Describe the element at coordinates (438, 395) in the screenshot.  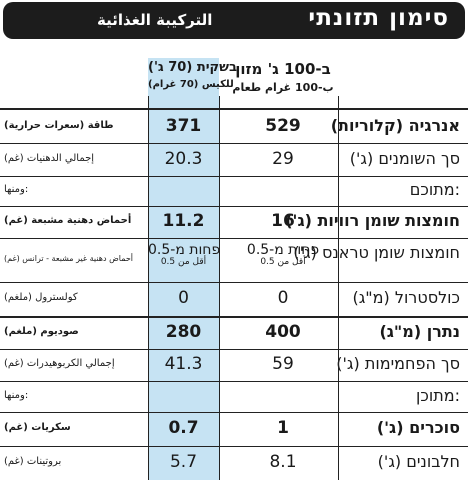
I see `nutrient-name-hebrew: מתוכן:` at that location.